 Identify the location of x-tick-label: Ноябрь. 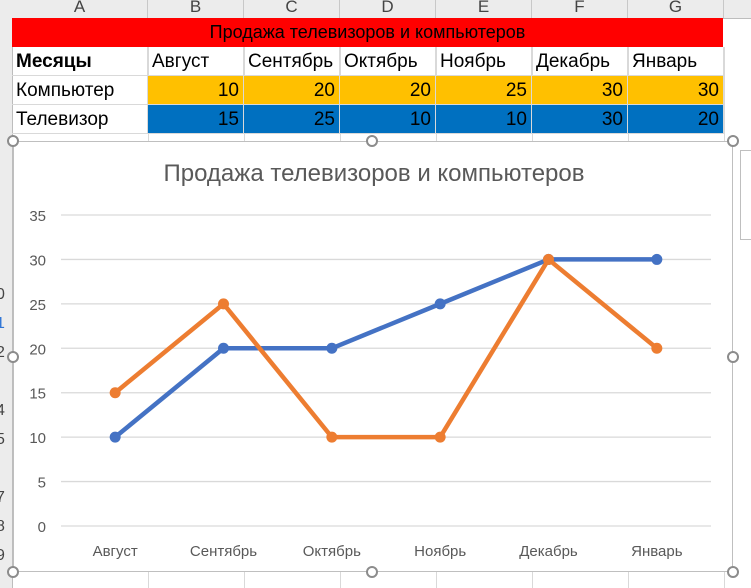
(440, 551).